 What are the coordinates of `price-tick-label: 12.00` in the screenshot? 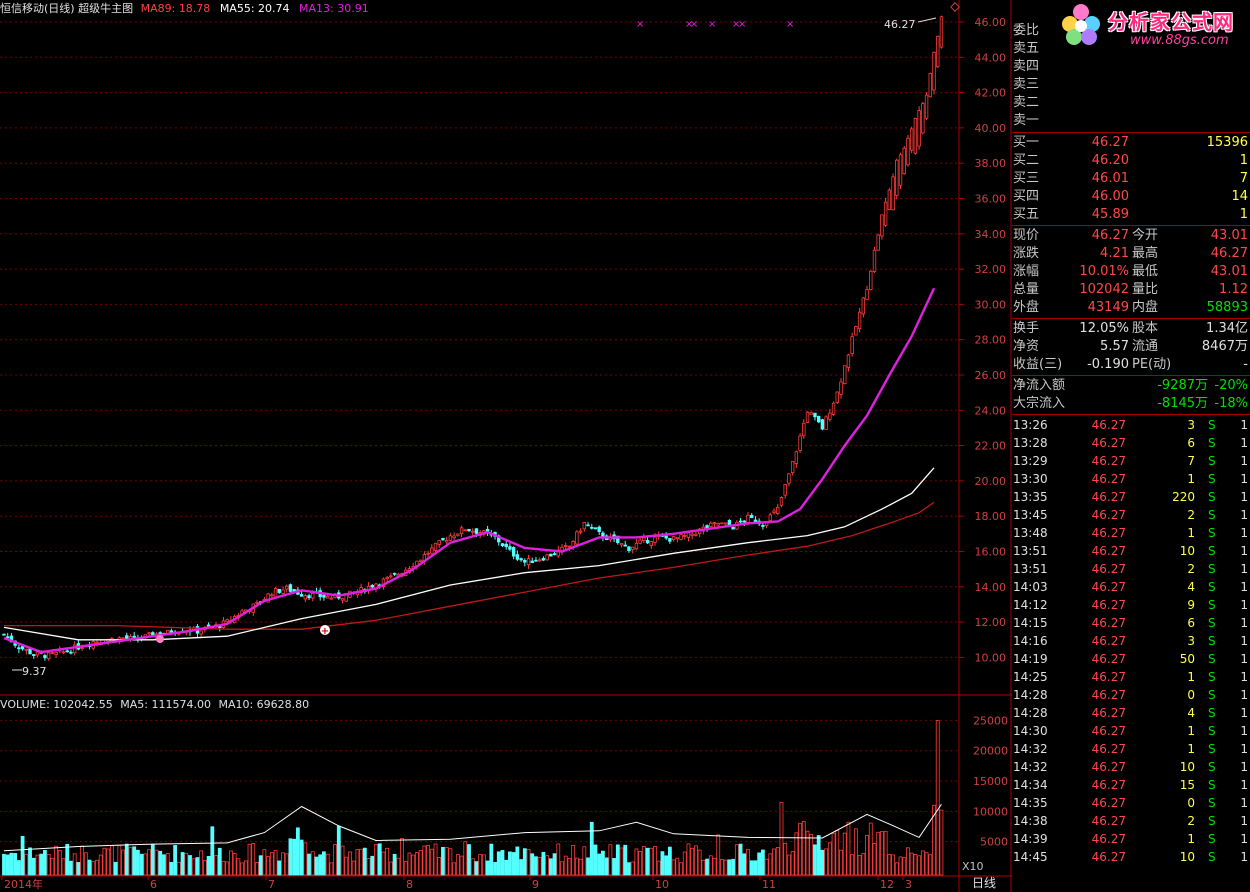 It's located at (991, 622).